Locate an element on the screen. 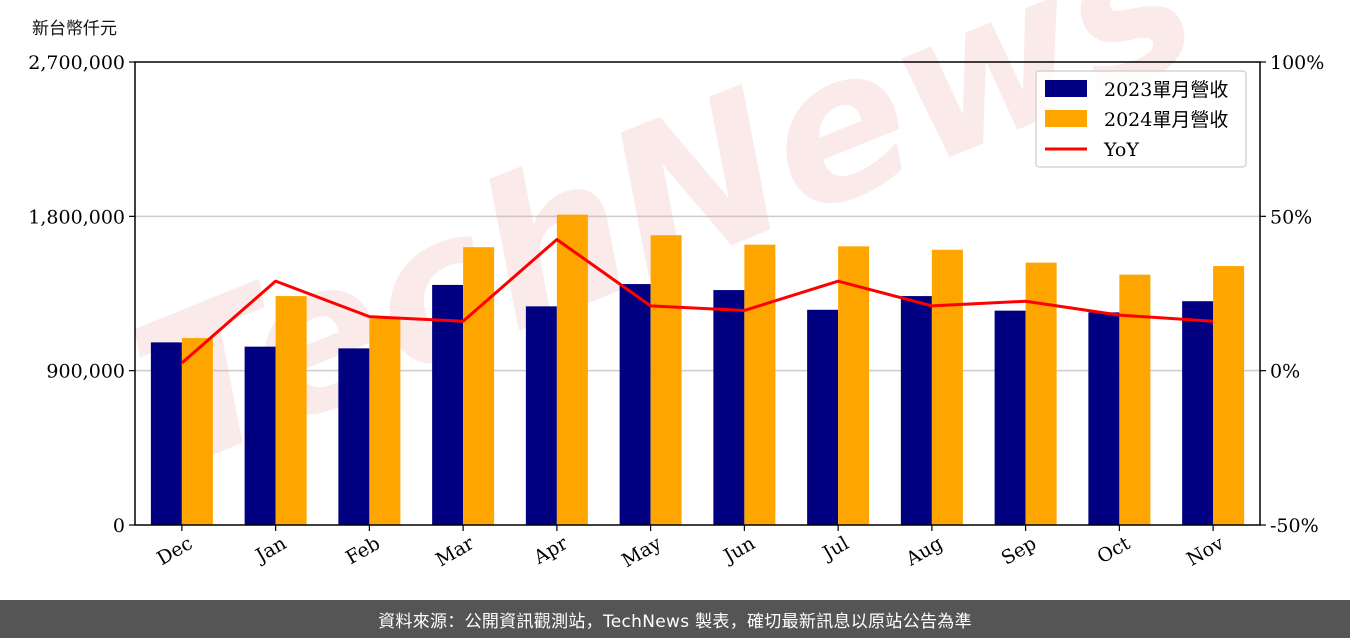 This screenshot has height=638, width=1350. bar-2024-dec is located at coordinates (197, 431).